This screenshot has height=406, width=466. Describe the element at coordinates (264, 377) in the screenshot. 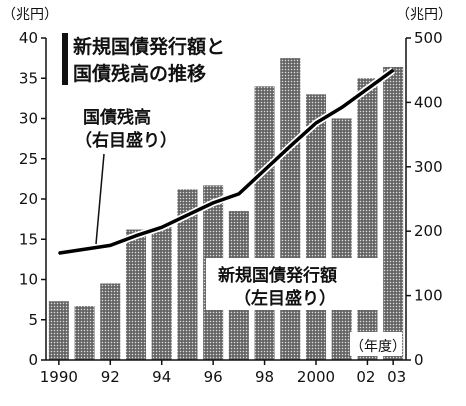

I see `x-tick-label-1998: 98` at that location.